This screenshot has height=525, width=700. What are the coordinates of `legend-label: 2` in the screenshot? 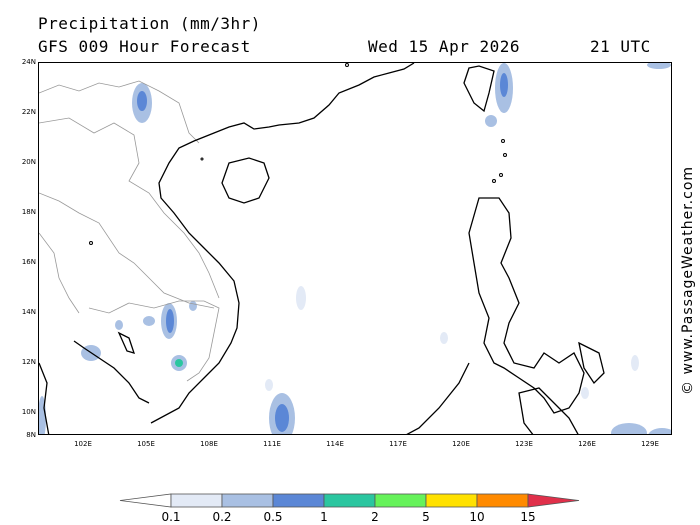 It's located at (375, 517).